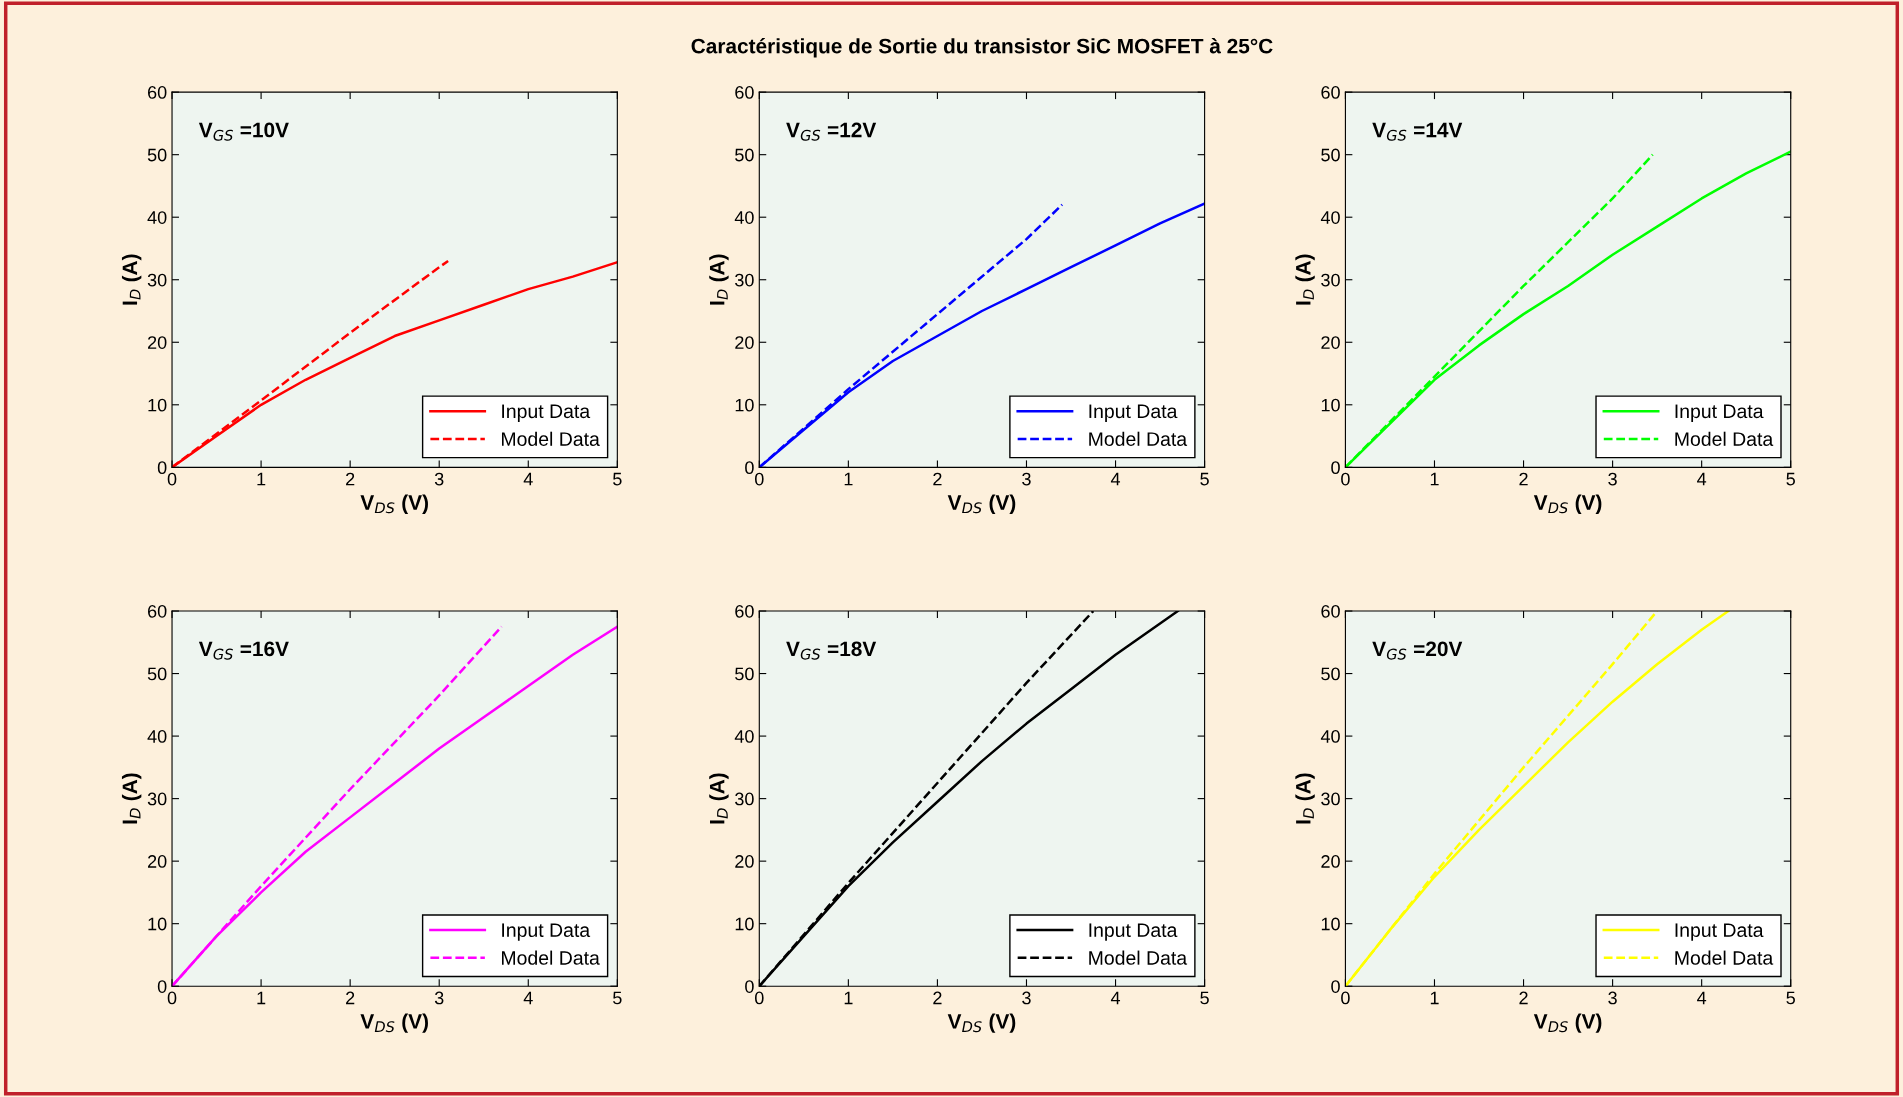 The height and width of the screenshot is (1097, 1903). I want to click on annotation: V$_{GS}$ =18V, so click(831, 650).